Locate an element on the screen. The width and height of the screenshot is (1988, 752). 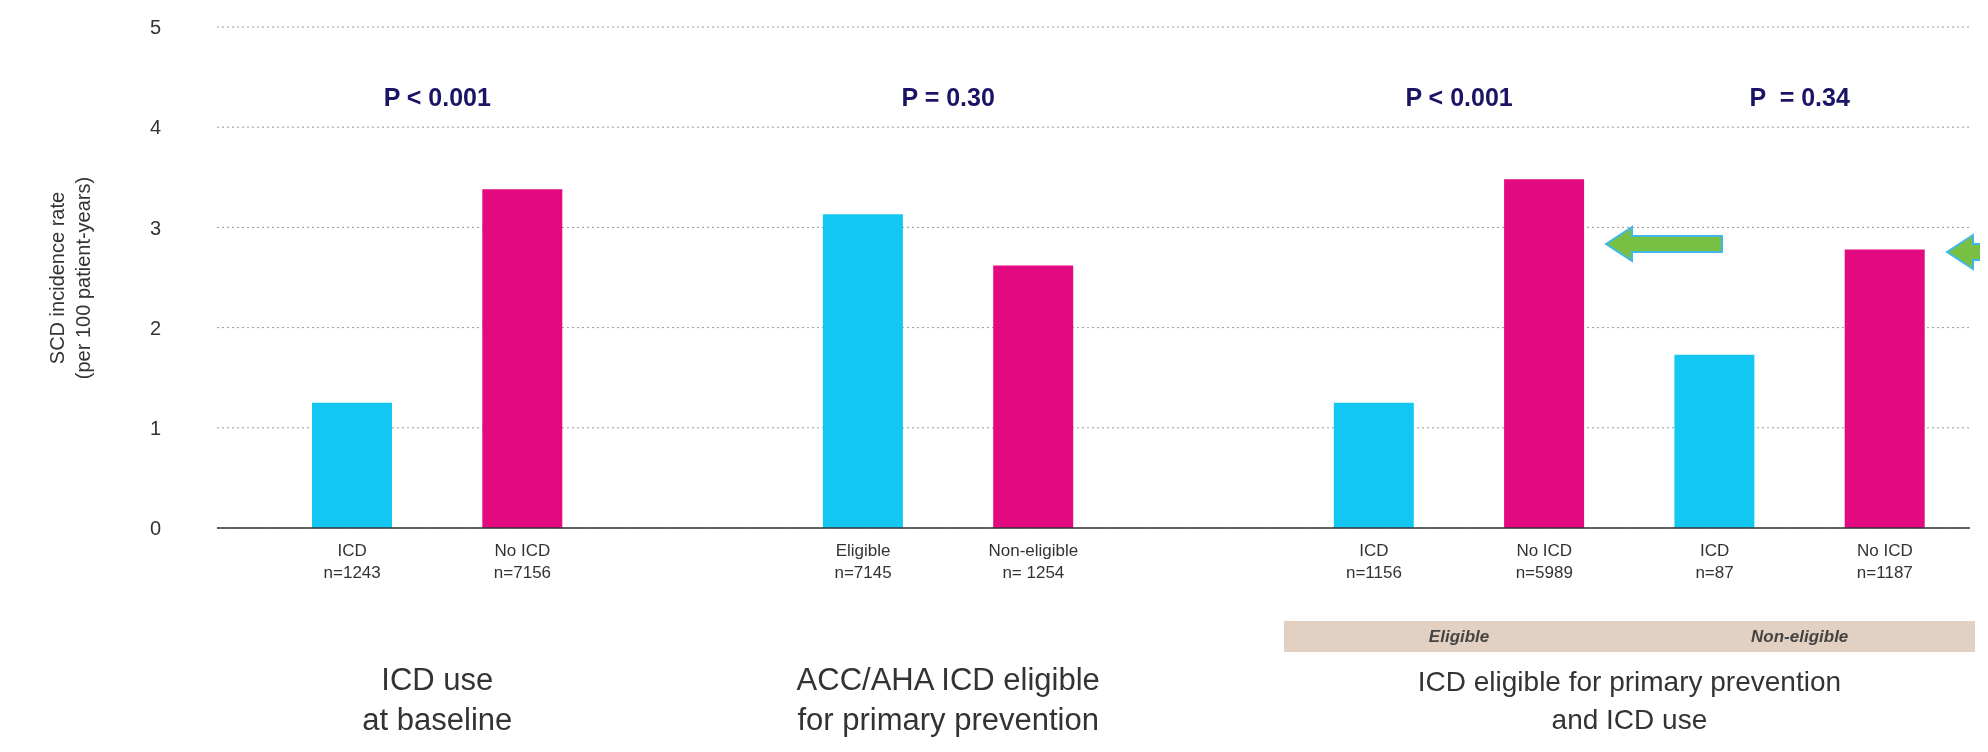
x-tick-label: ICD n=1243 is located at coordinates (352, 561).